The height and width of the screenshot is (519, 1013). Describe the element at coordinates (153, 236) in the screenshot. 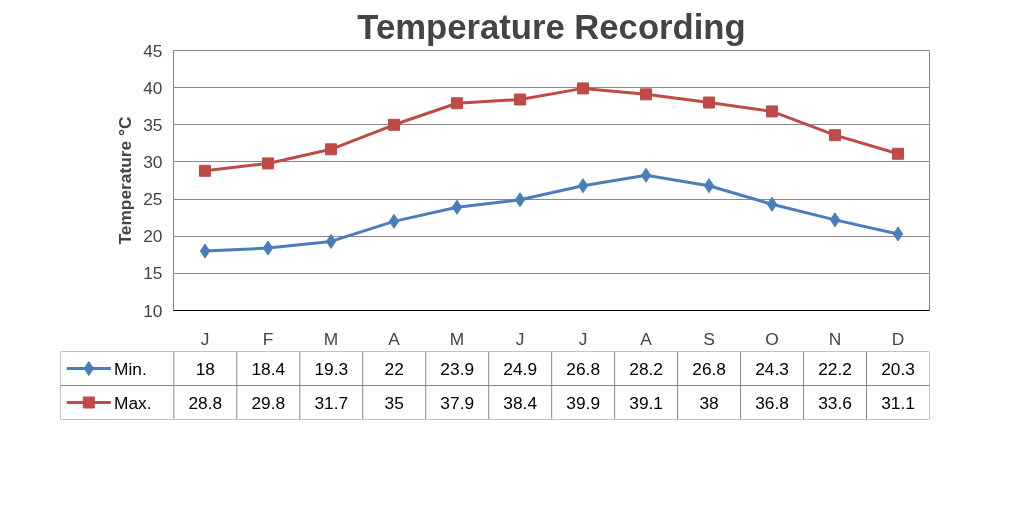

I see `y-tick-label: 20` at that location.